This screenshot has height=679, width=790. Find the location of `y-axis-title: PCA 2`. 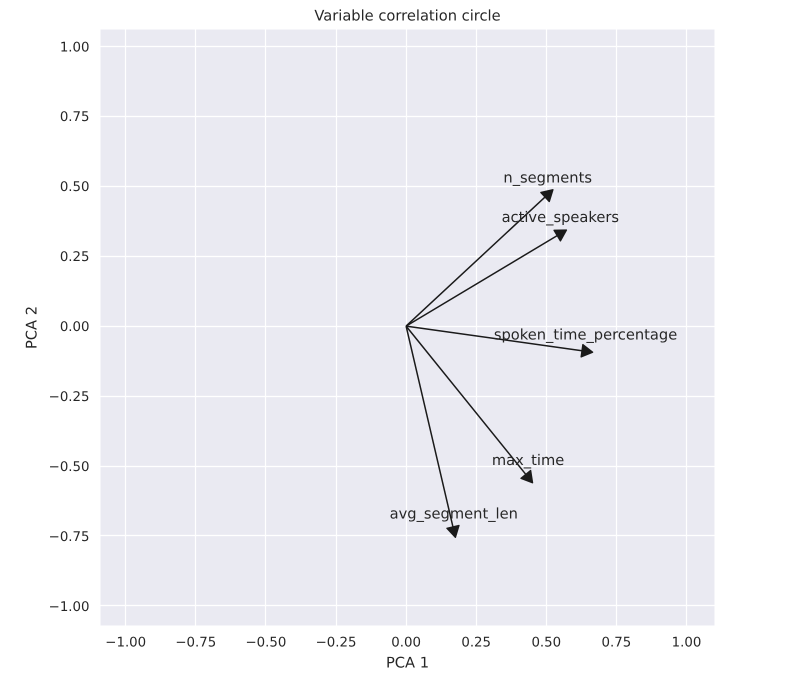

y-axis-title: PCA 2 is located at coordinates (32, 328).